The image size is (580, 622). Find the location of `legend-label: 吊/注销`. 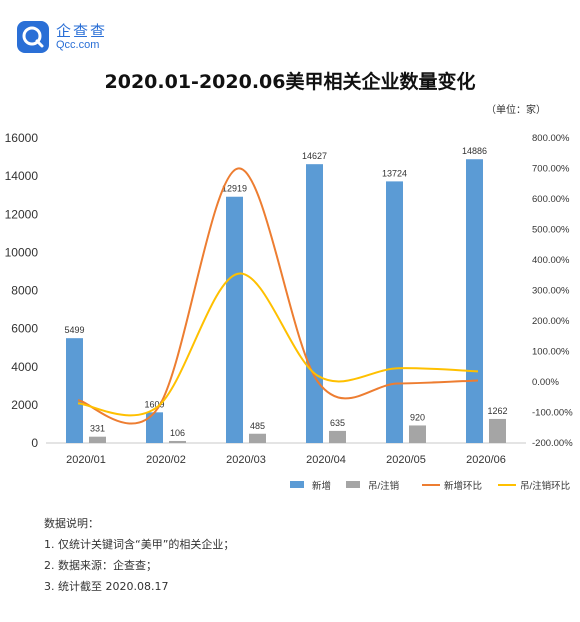

legend-label: 吊/注销 is located at coordinates (384, 486).